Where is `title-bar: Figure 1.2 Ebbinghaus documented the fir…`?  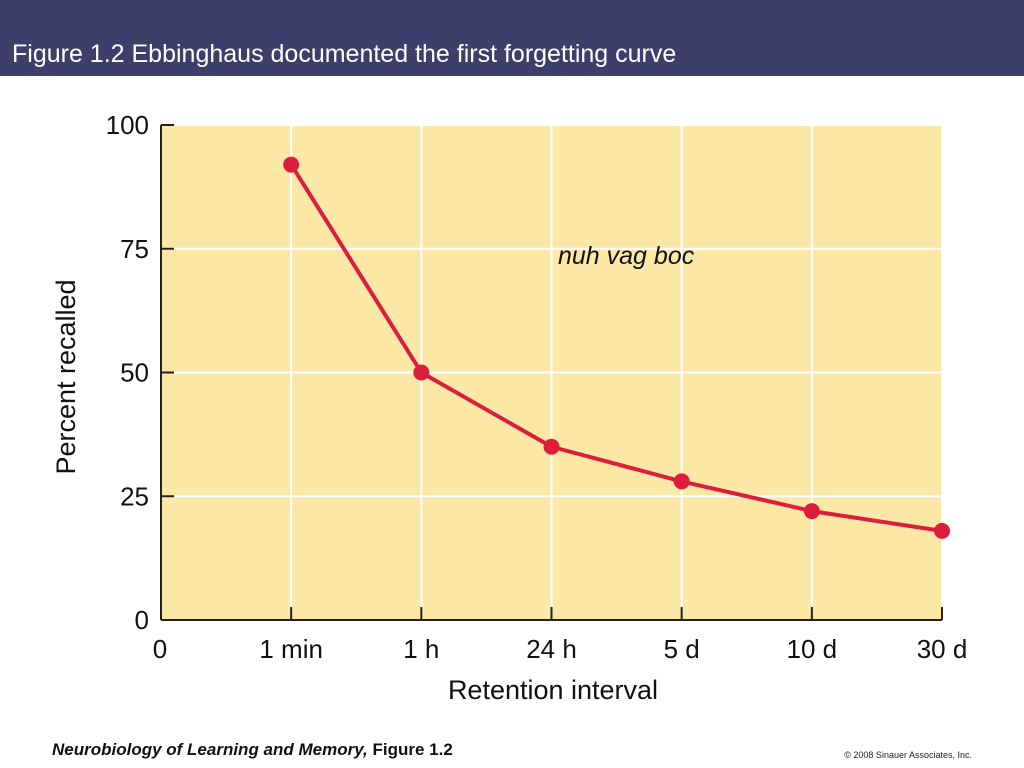
title-bar: Figure 1.2 Ebbinghaus documented the fir… is located at coordinates (512, 38).